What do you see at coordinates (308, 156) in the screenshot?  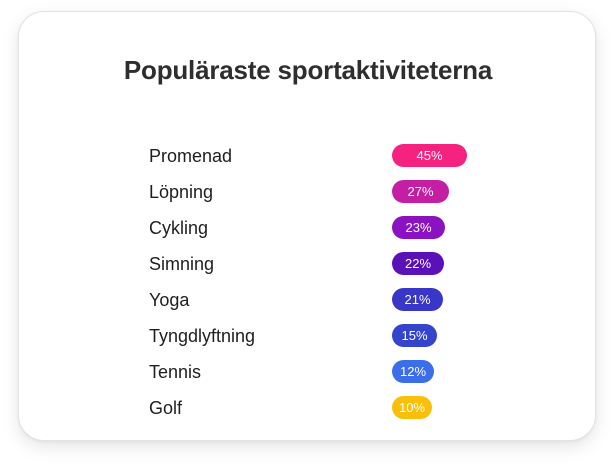 I see `bar-row: Promenad 45%` at bounding box center [308, 156].